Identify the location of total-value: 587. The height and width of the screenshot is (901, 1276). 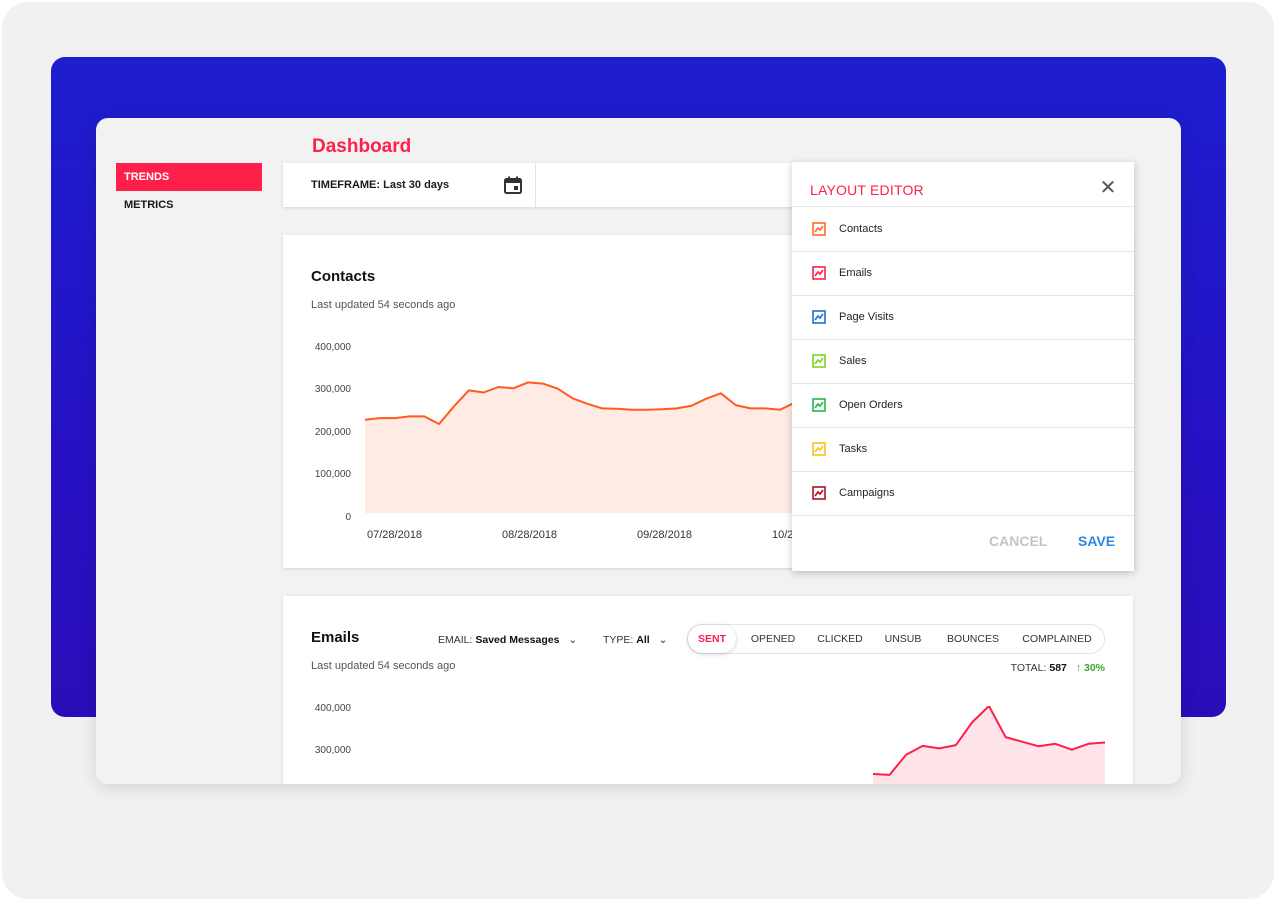
(1058, 668).